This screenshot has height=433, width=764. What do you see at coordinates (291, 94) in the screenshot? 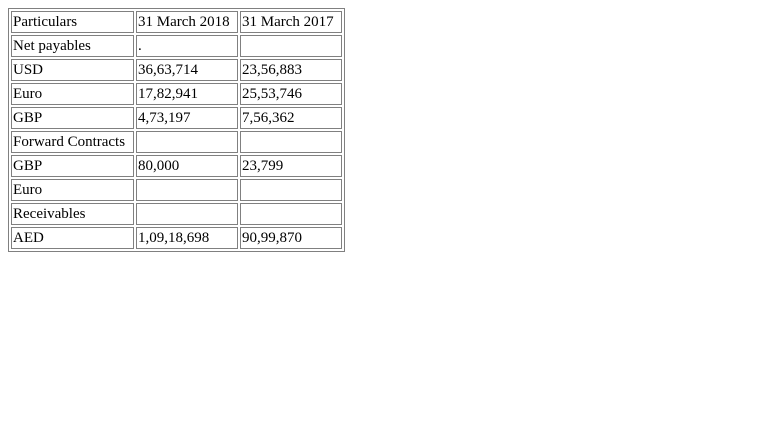
I see `cell-2017: 25,53,746` at bounding box center [291, 94].